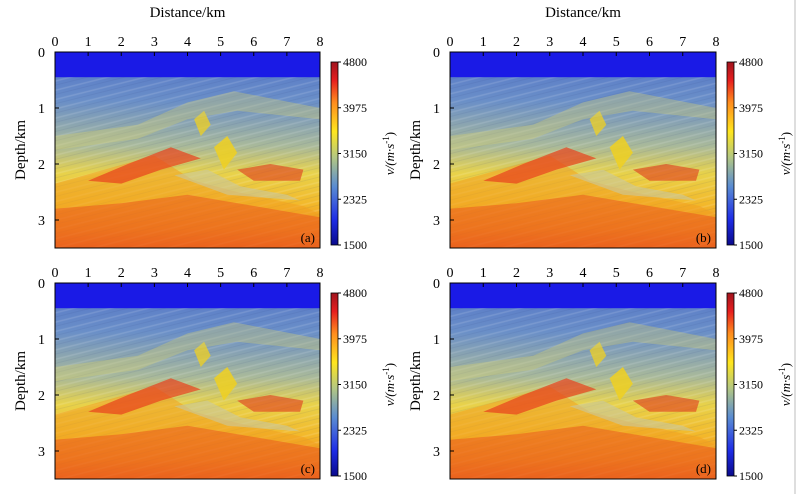  Describe the element at coordinates (703, 237) in the screenshot. I see `panel-label: (b)` at that location.